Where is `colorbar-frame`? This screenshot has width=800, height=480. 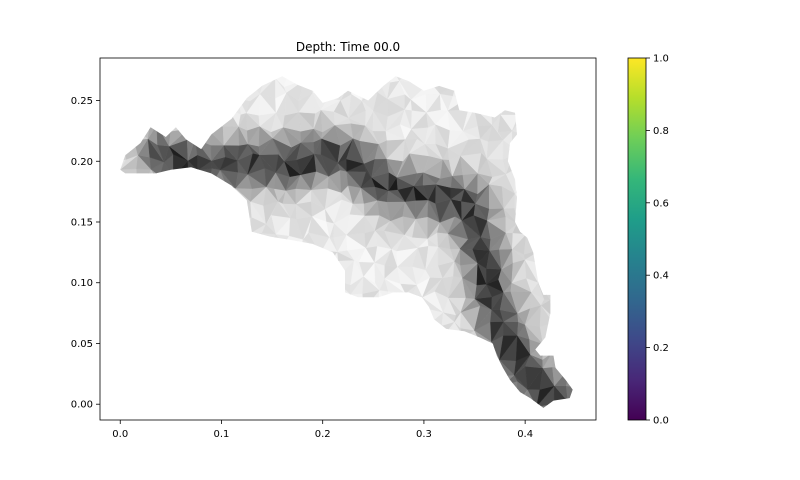 colorbar-frame is located at coordinates (637, 239).